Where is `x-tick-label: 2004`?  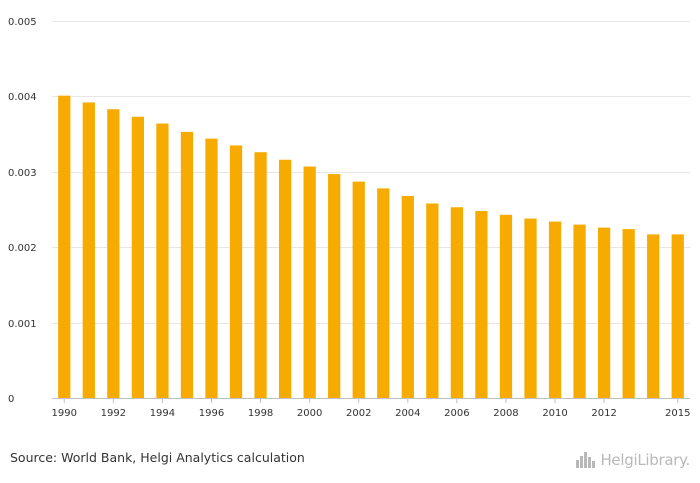
x-tick-label: 2004 is located at coordinates (407, 413).